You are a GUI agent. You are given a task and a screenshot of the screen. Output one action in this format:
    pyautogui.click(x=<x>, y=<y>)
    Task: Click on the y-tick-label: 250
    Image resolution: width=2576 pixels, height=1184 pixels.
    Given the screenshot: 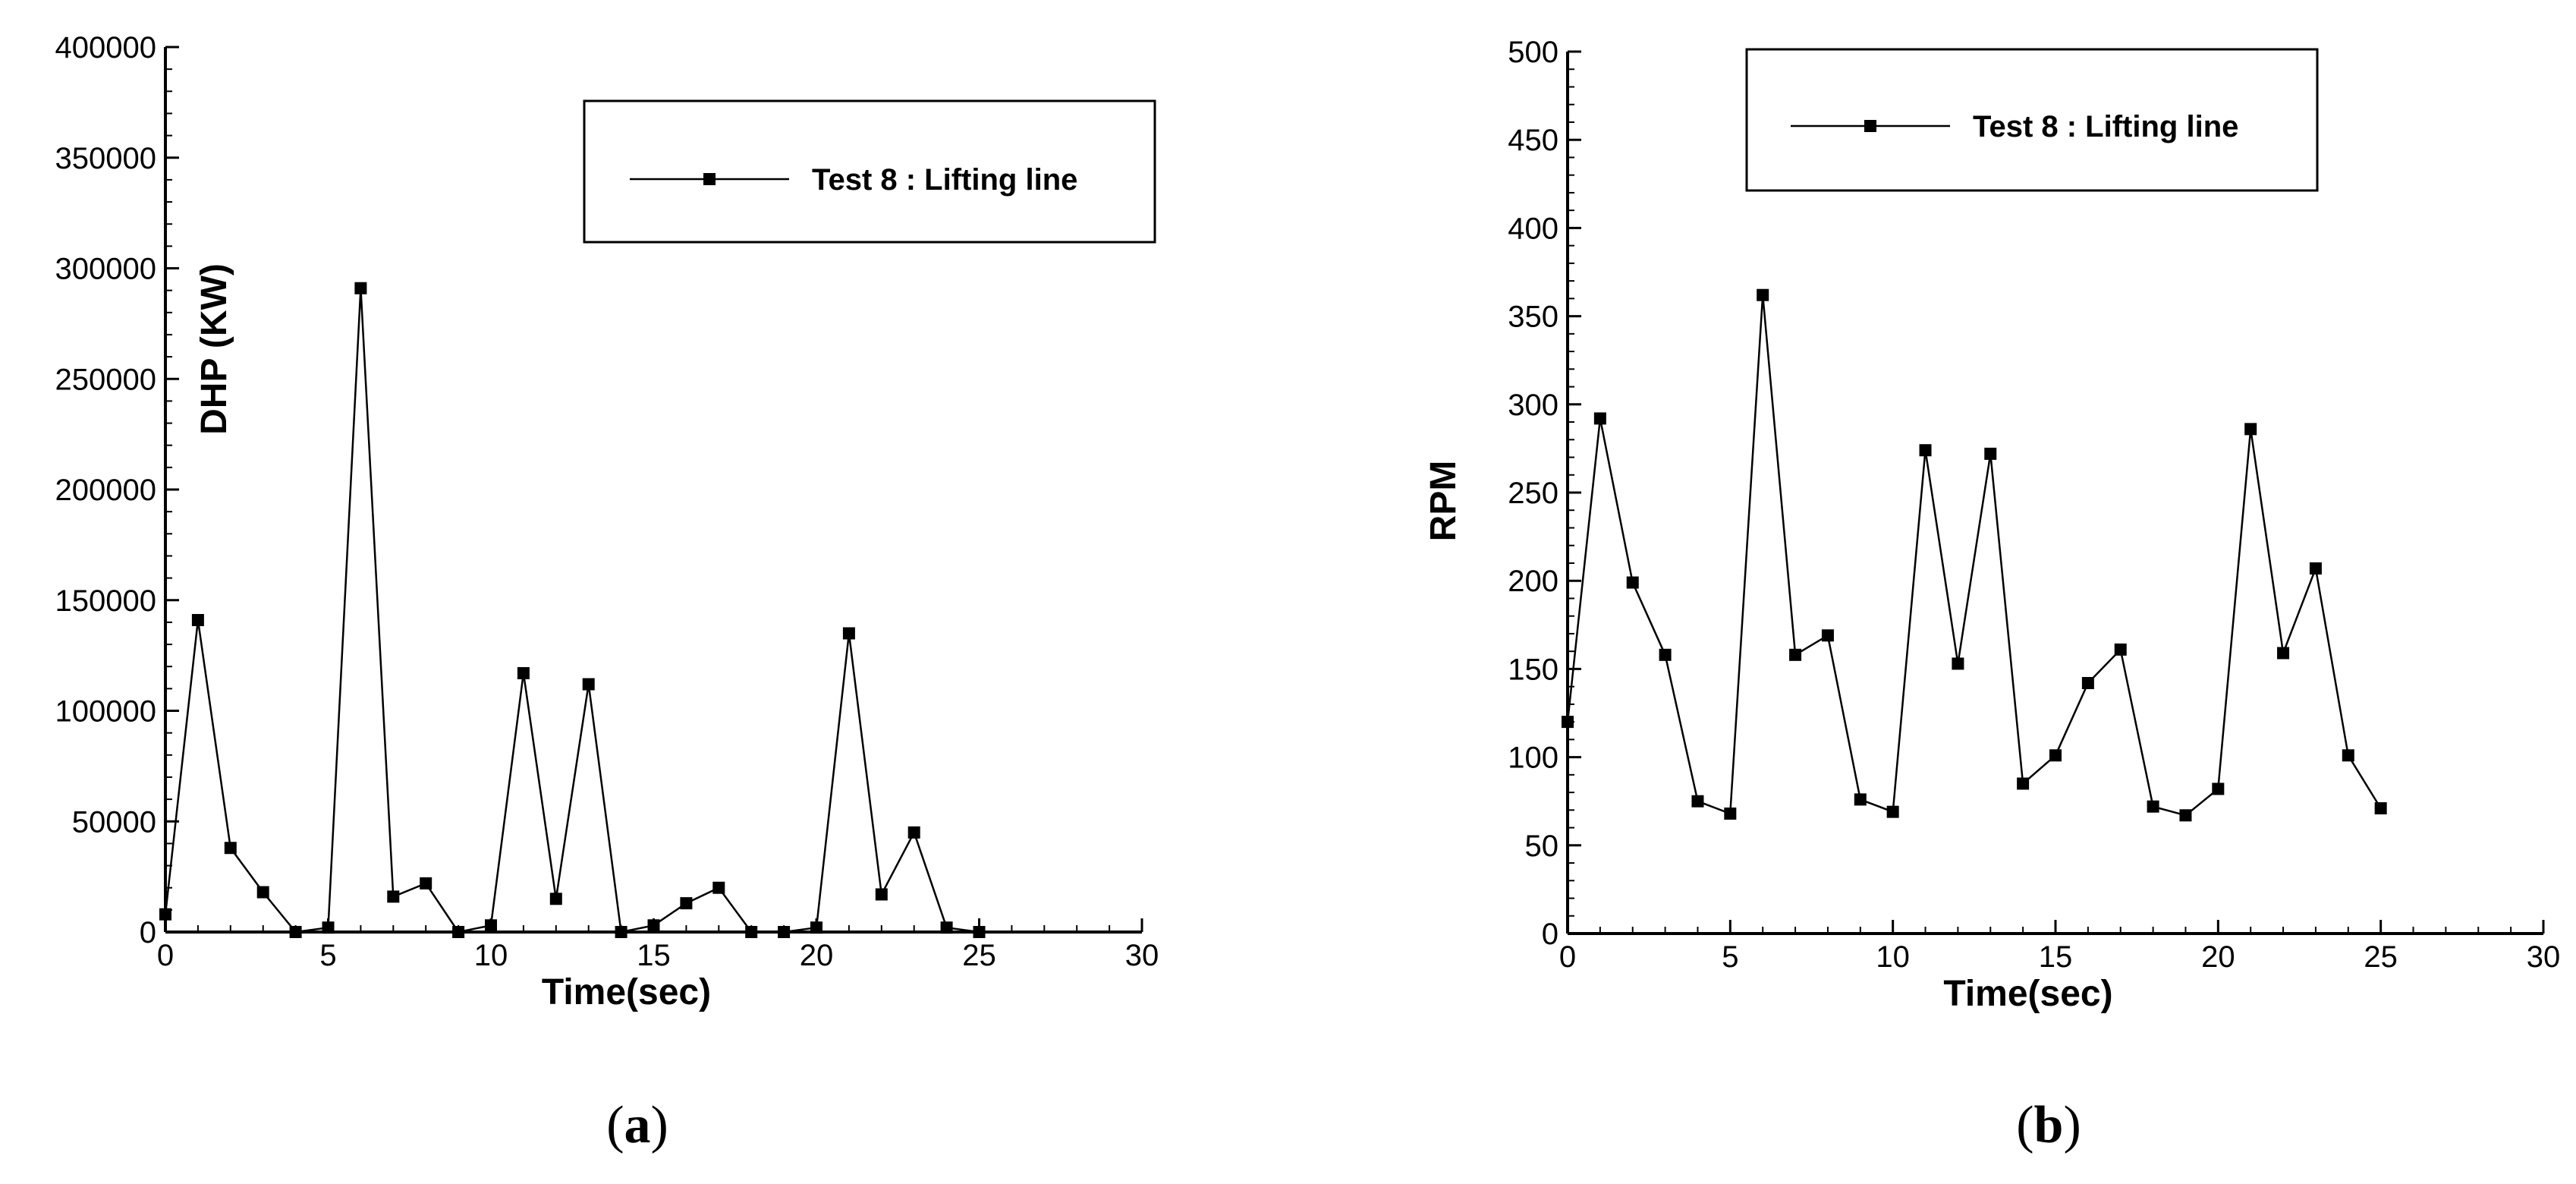 What is the action you would take?
    pyautogui.click(x=1533, y=493)
    